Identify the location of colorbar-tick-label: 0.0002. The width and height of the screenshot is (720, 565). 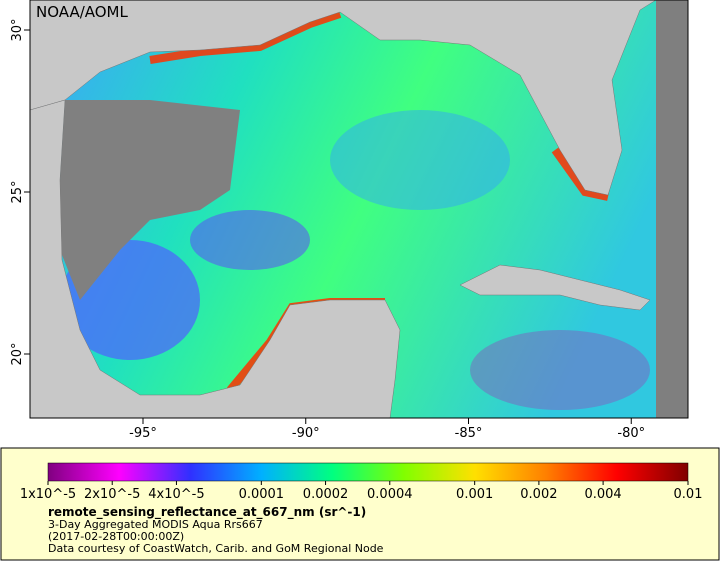
(326, 494).